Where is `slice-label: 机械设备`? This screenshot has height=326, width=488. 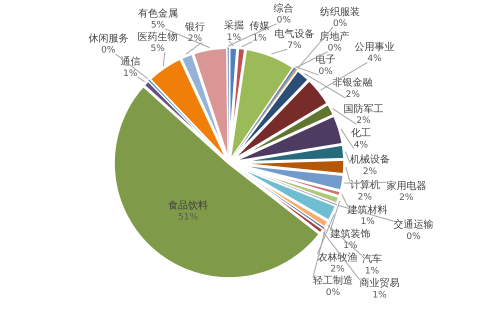 slice-label: 机械设备 is located at coordinates (370, 160).